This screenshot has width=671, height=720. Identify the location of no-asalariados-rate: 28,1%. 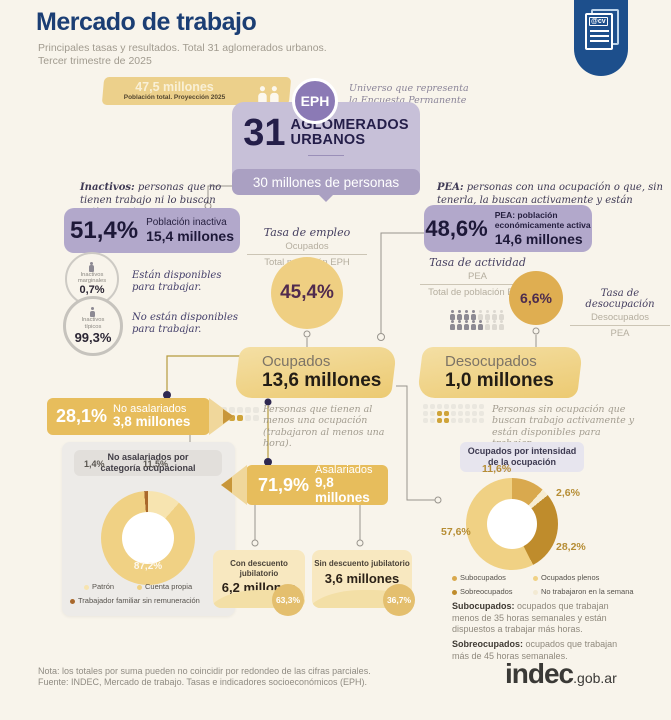
(82, 416).